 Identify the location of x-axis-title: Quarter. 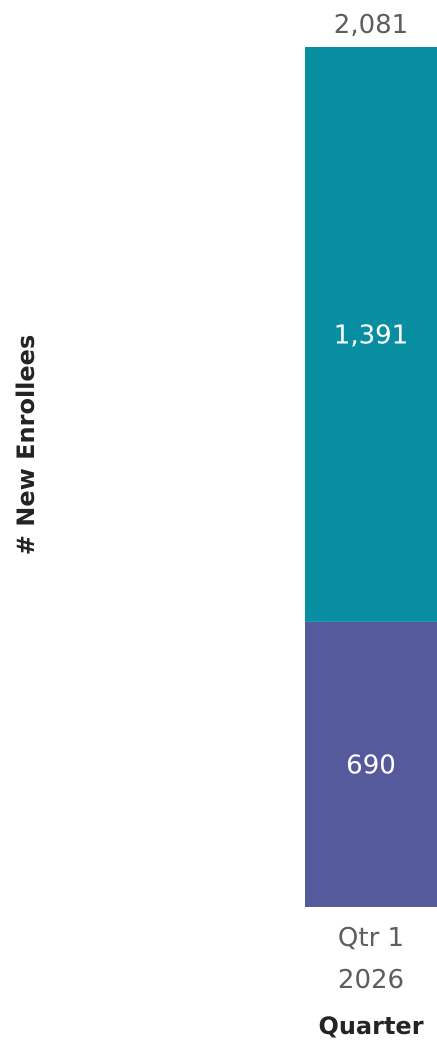
(370, 1026).